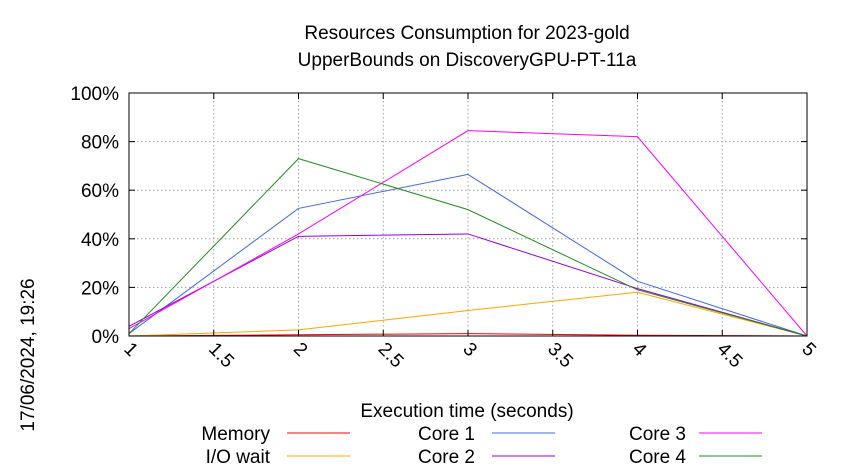 The height and width of the screenshot is (475, 850). Describe the element at coordinates (466, 33) in the screenshot. I see `chart-title-line-1: Resources Consumption for 2023-gold` at that location.